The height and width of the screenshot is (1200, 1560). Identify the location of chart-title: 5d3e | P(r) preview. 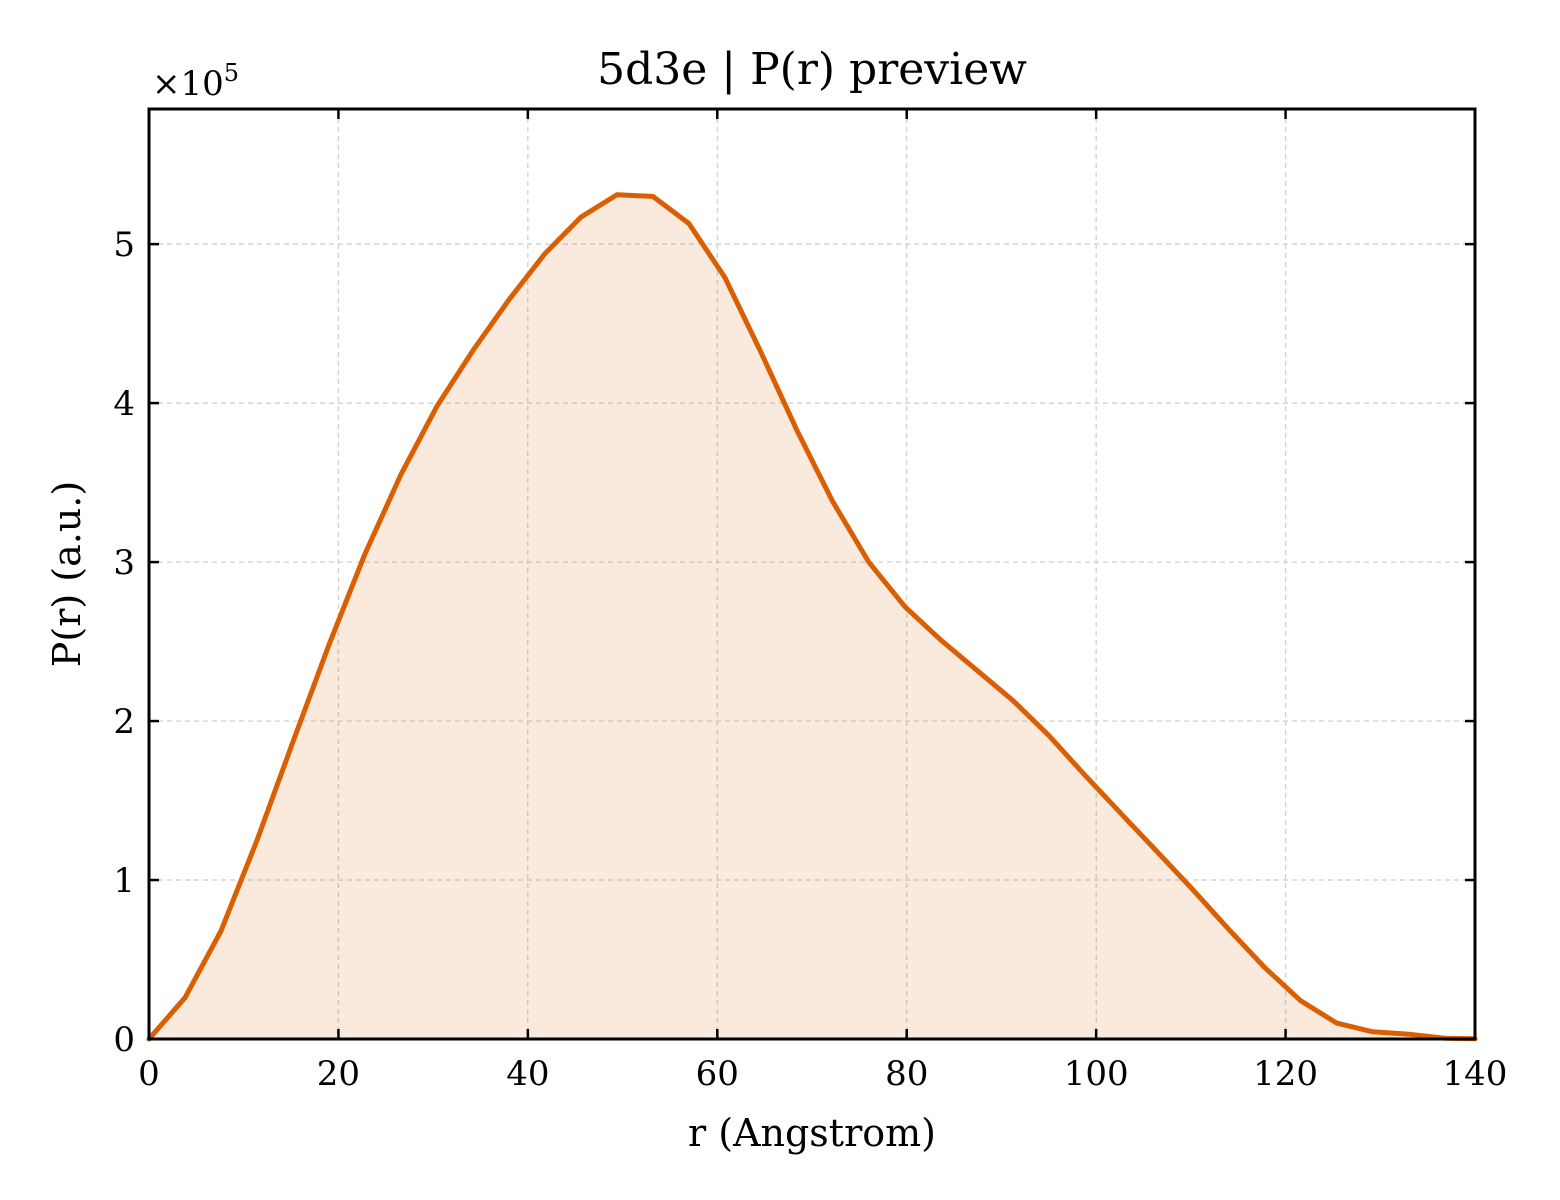
(812, 69).